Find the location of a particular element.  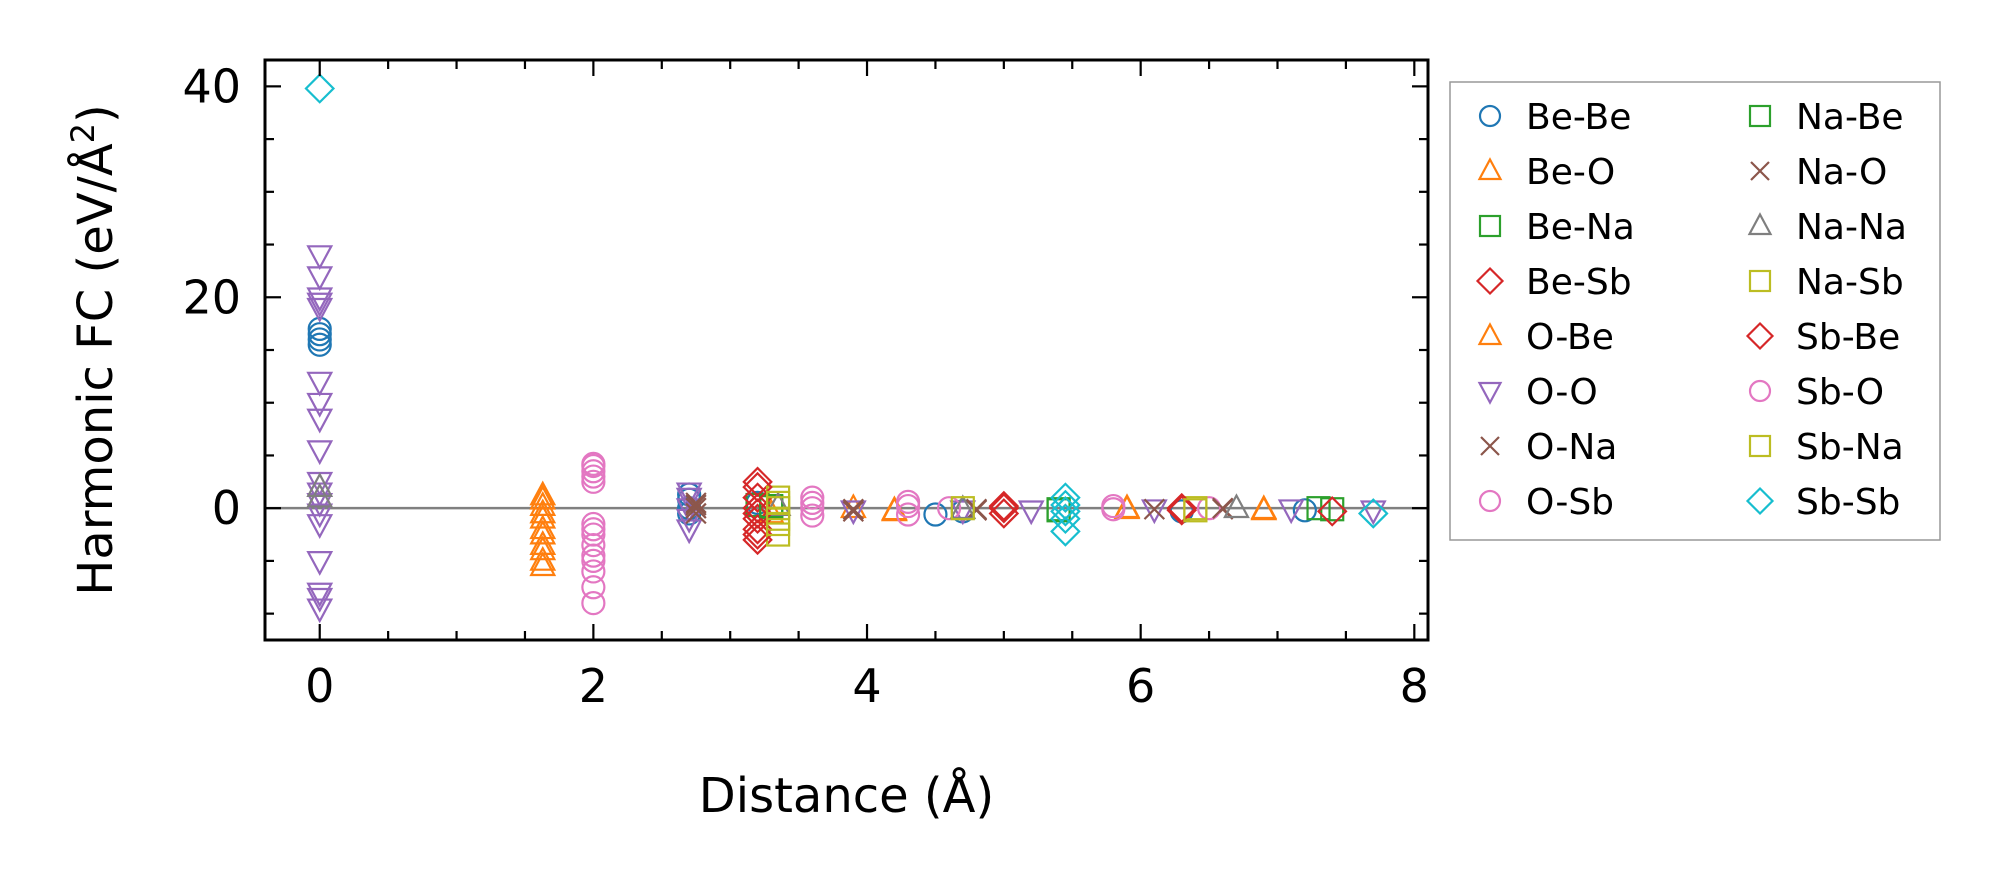

legend-marker-o-be is located at coordinates (1490, 334).